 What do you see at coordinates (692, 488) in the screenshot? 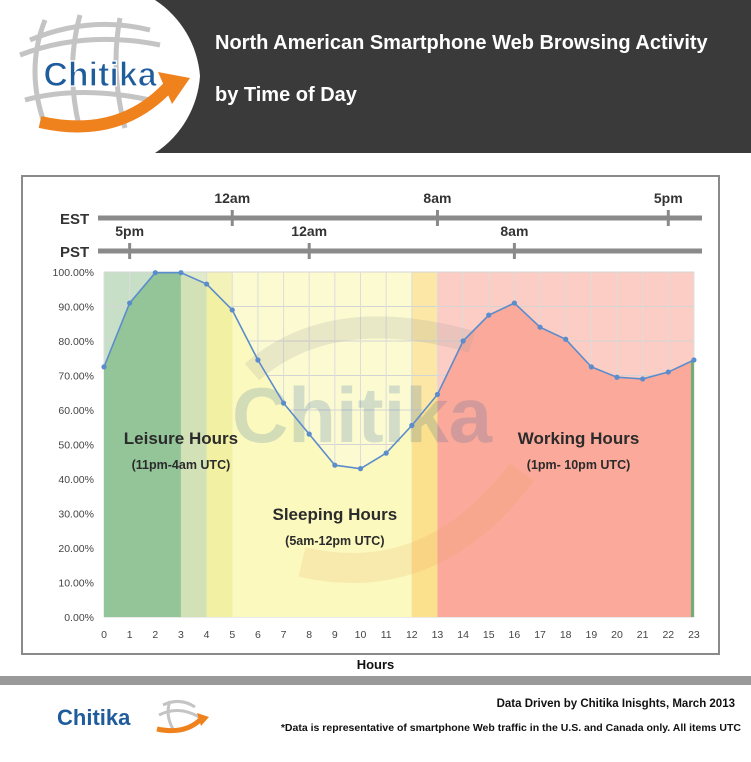
I see `area-end-cap` at bounding box center [692, 488].